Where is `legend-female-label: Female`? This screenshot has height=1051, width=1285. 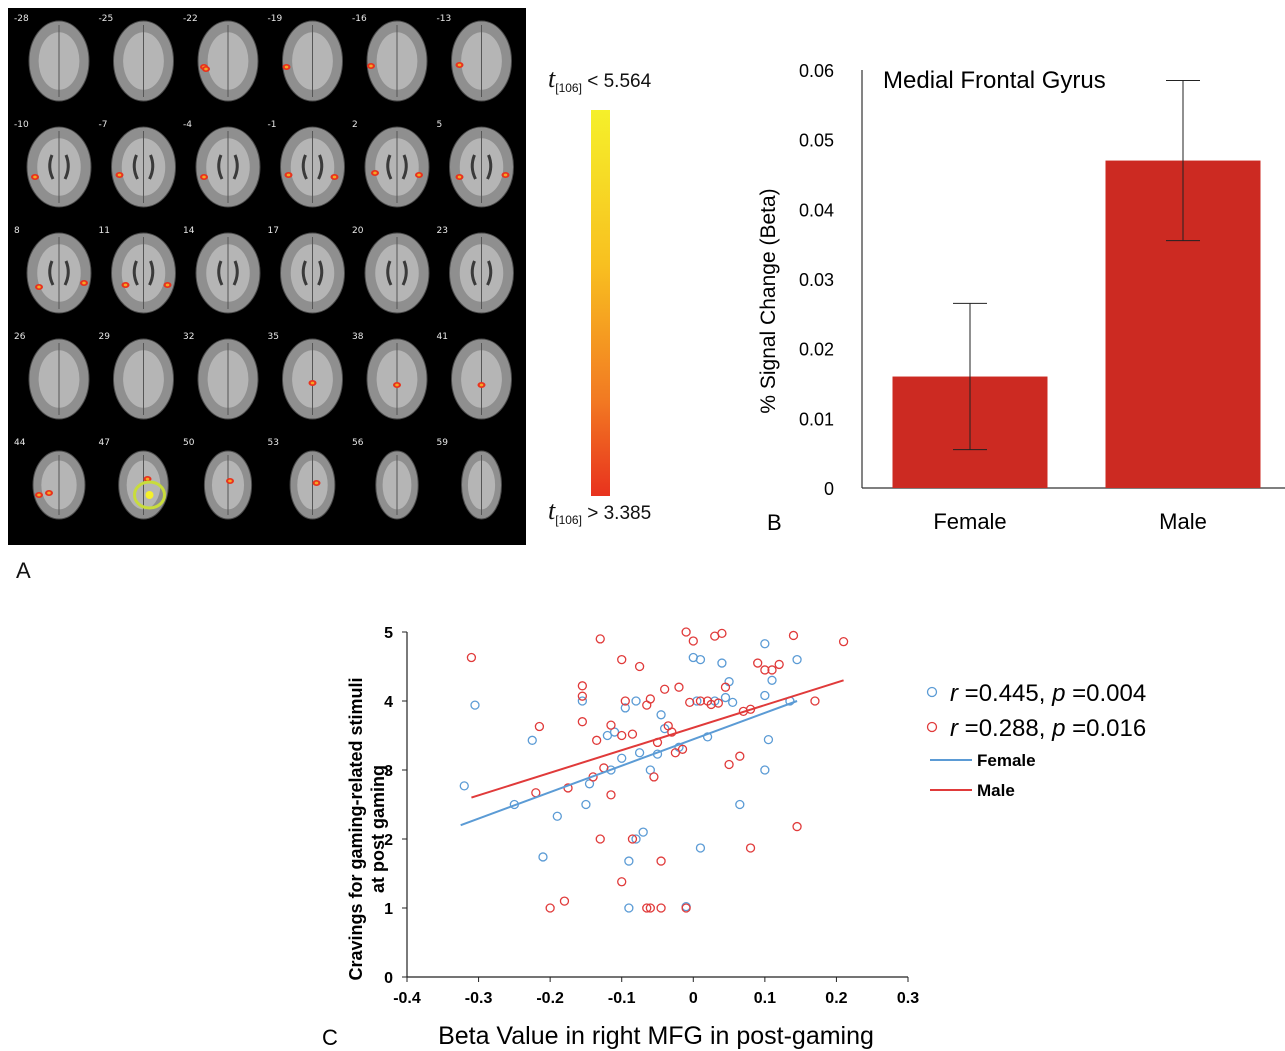
legend-female-label: Female is located at coordinates (1006, 760).